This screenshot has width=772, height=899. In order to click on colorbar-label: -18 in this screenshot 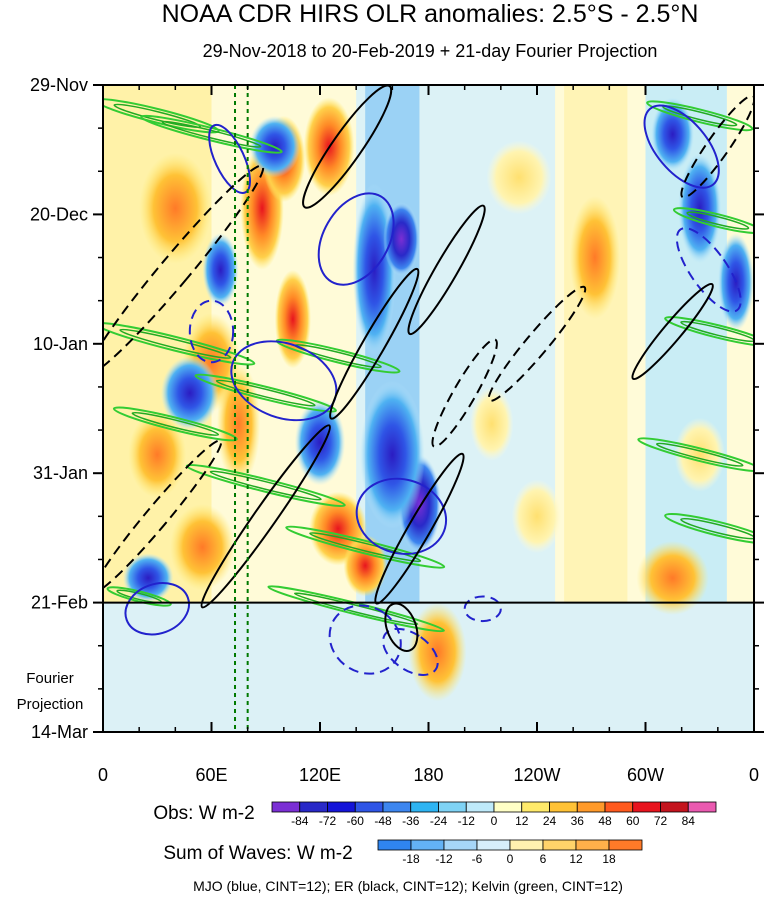, I will do `click(411, 859)`.